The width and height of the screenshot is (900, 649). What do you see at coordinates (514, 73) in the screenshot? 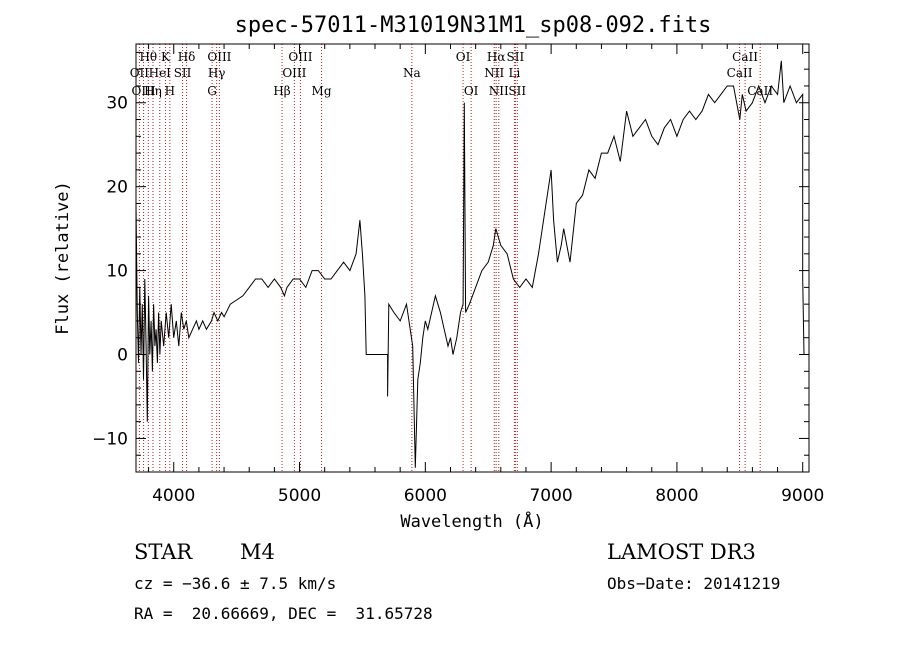
I see `spectral-line-label: Li` at bounding box center [514, 73].